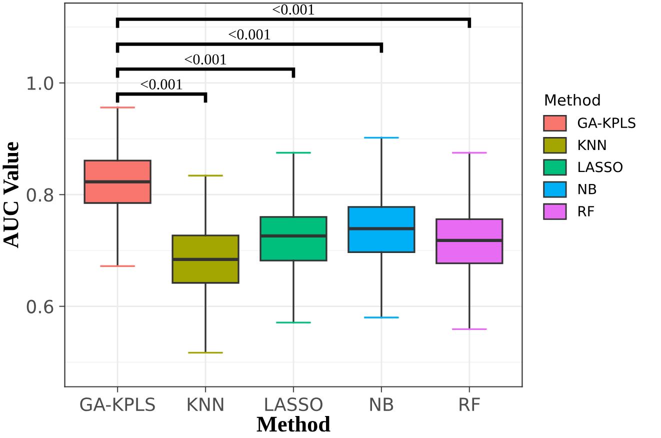 The height and width of the screenshot is (438, 661). What do you see at coordinates (117, 404) in the screenshot?
I see `x-tick-label: GA-KPLS` at bounding box center [117, 404].